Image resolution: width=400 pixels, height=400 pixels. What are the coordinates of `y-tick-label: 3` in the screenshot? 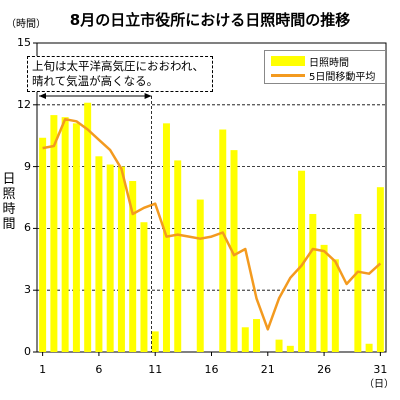 It's located at (27, 290).